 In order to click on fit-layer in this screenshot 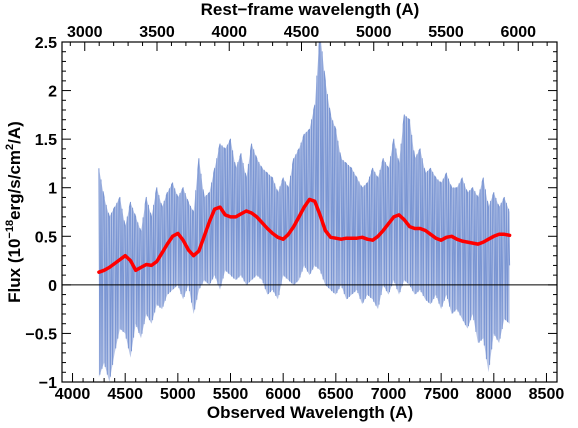, I will do `click(304, 235)`.